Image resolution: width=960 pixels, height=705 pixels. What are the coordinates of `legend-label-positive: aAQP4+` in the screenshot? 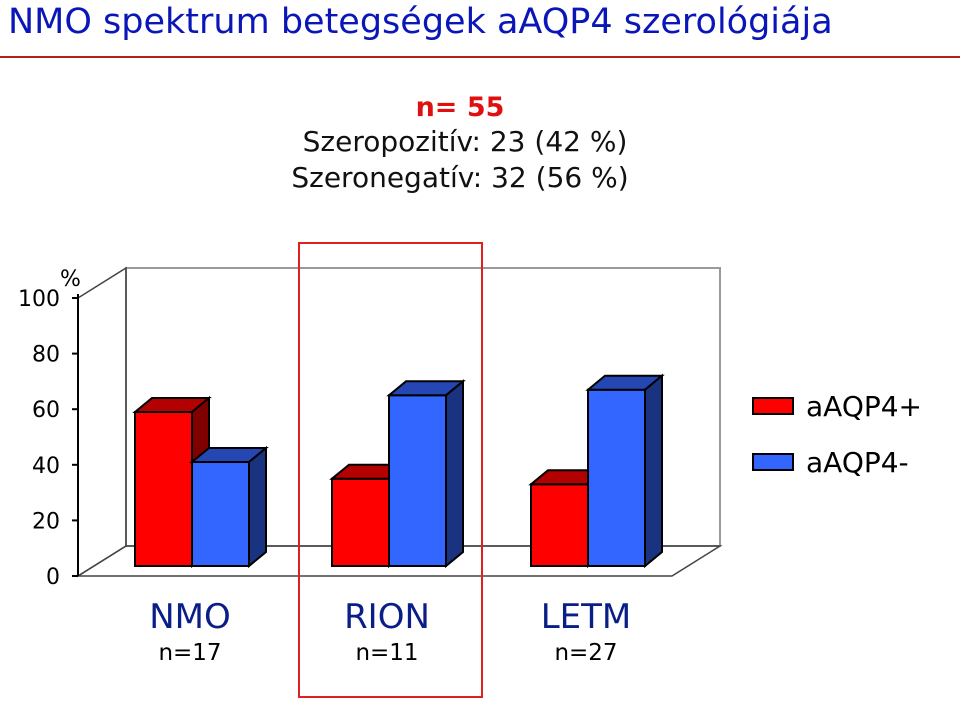 It's located at (864, 406).